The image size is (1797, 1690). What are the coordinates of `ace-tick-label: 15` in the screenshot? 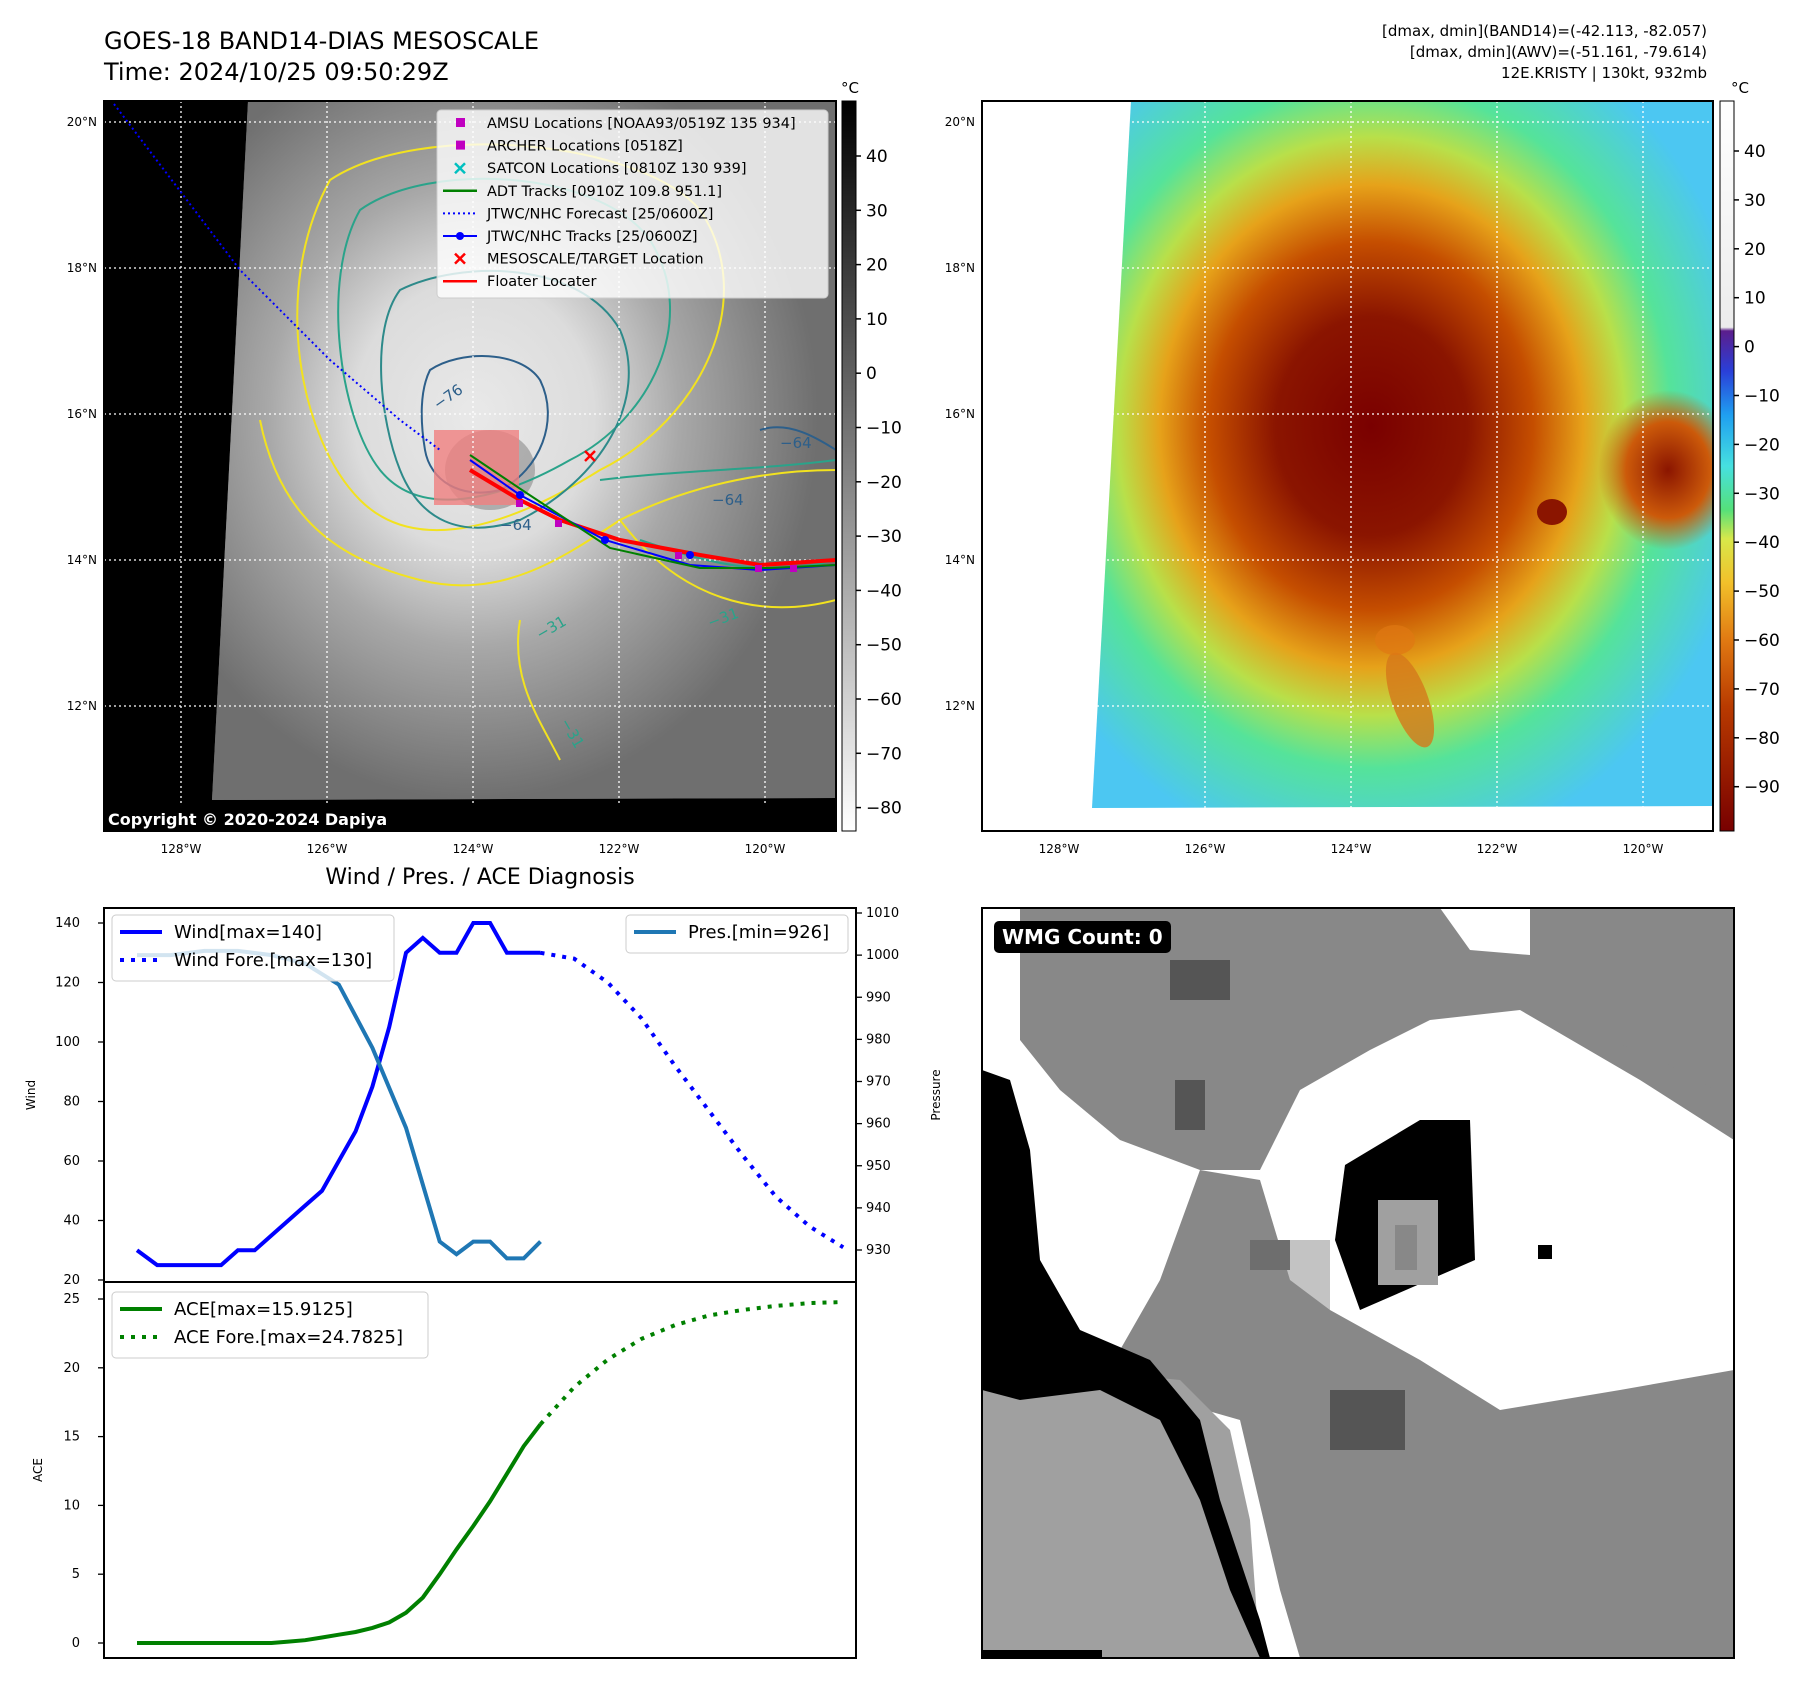 It's located at (71, 1437).